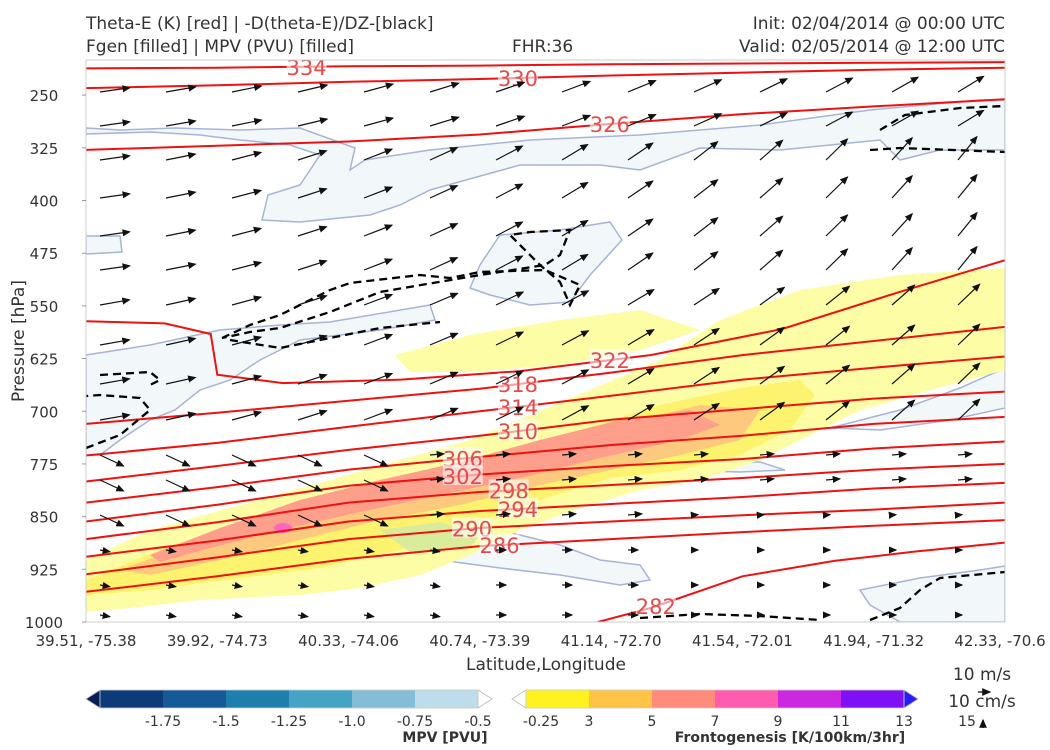 The height and width of the screenshot is (750, 1050). Describe the element at coordinates (289, 722) in the screenshot. I see `colorbar-tick-label: -1.25` at that location.